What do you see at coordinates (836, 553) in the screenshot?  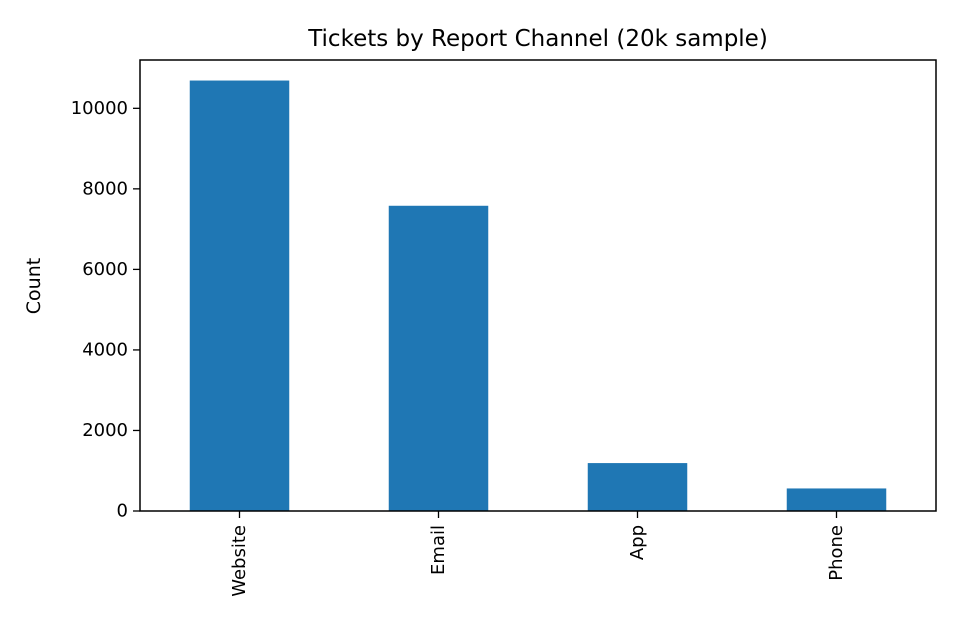 I see `x-tick-label-phone: Phone` at bounding box center [836, 553].